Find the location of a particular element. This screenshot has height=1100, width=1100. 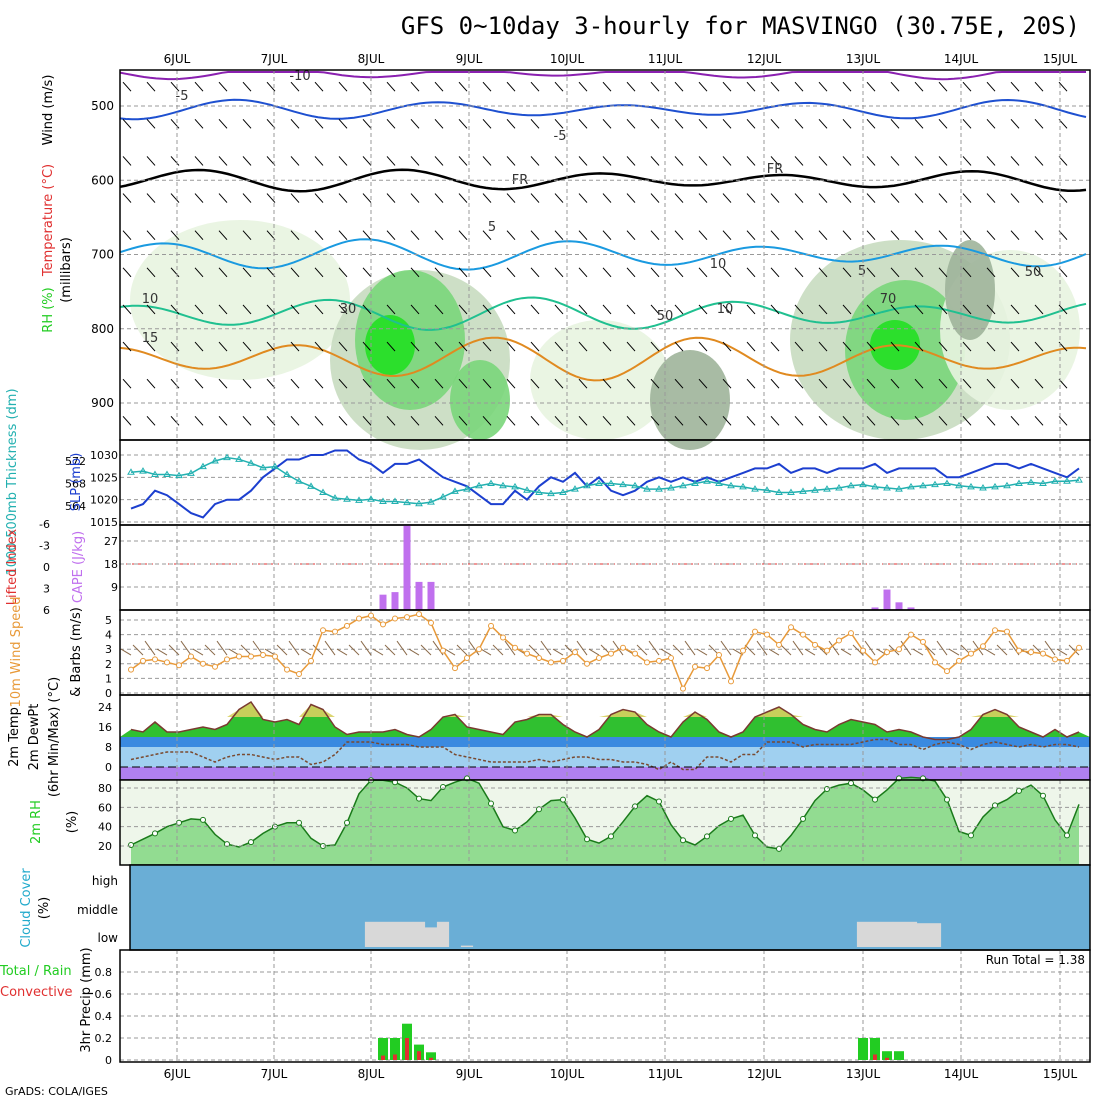

li-ytick: -3 is located at coordinates (44, 546).